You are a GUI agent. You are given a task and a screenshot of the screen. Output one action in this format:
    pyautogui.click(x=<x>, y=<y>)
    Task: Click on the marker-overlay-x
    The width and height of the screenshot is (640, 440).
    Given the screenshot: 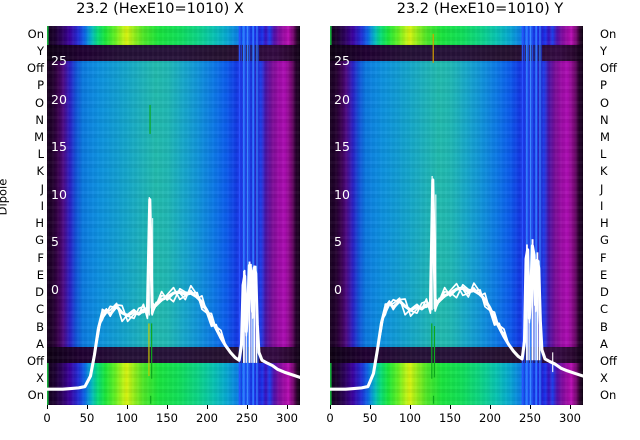 What is the action you would take?
    pyautogui.click(x=150, y=254)
    